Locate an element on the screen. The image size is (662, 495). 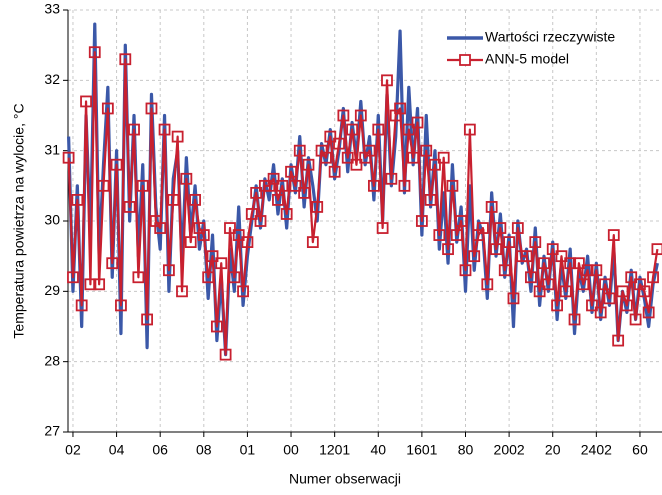
y-tick-label: 31 is located at coordinates (52, 149).